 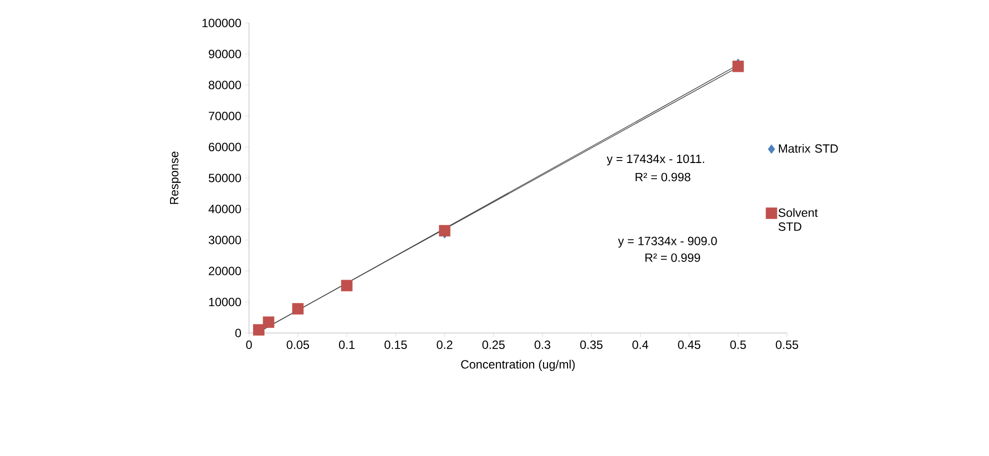 I want to click on annotation: R² = 0.999, so click(x=672, y=257).